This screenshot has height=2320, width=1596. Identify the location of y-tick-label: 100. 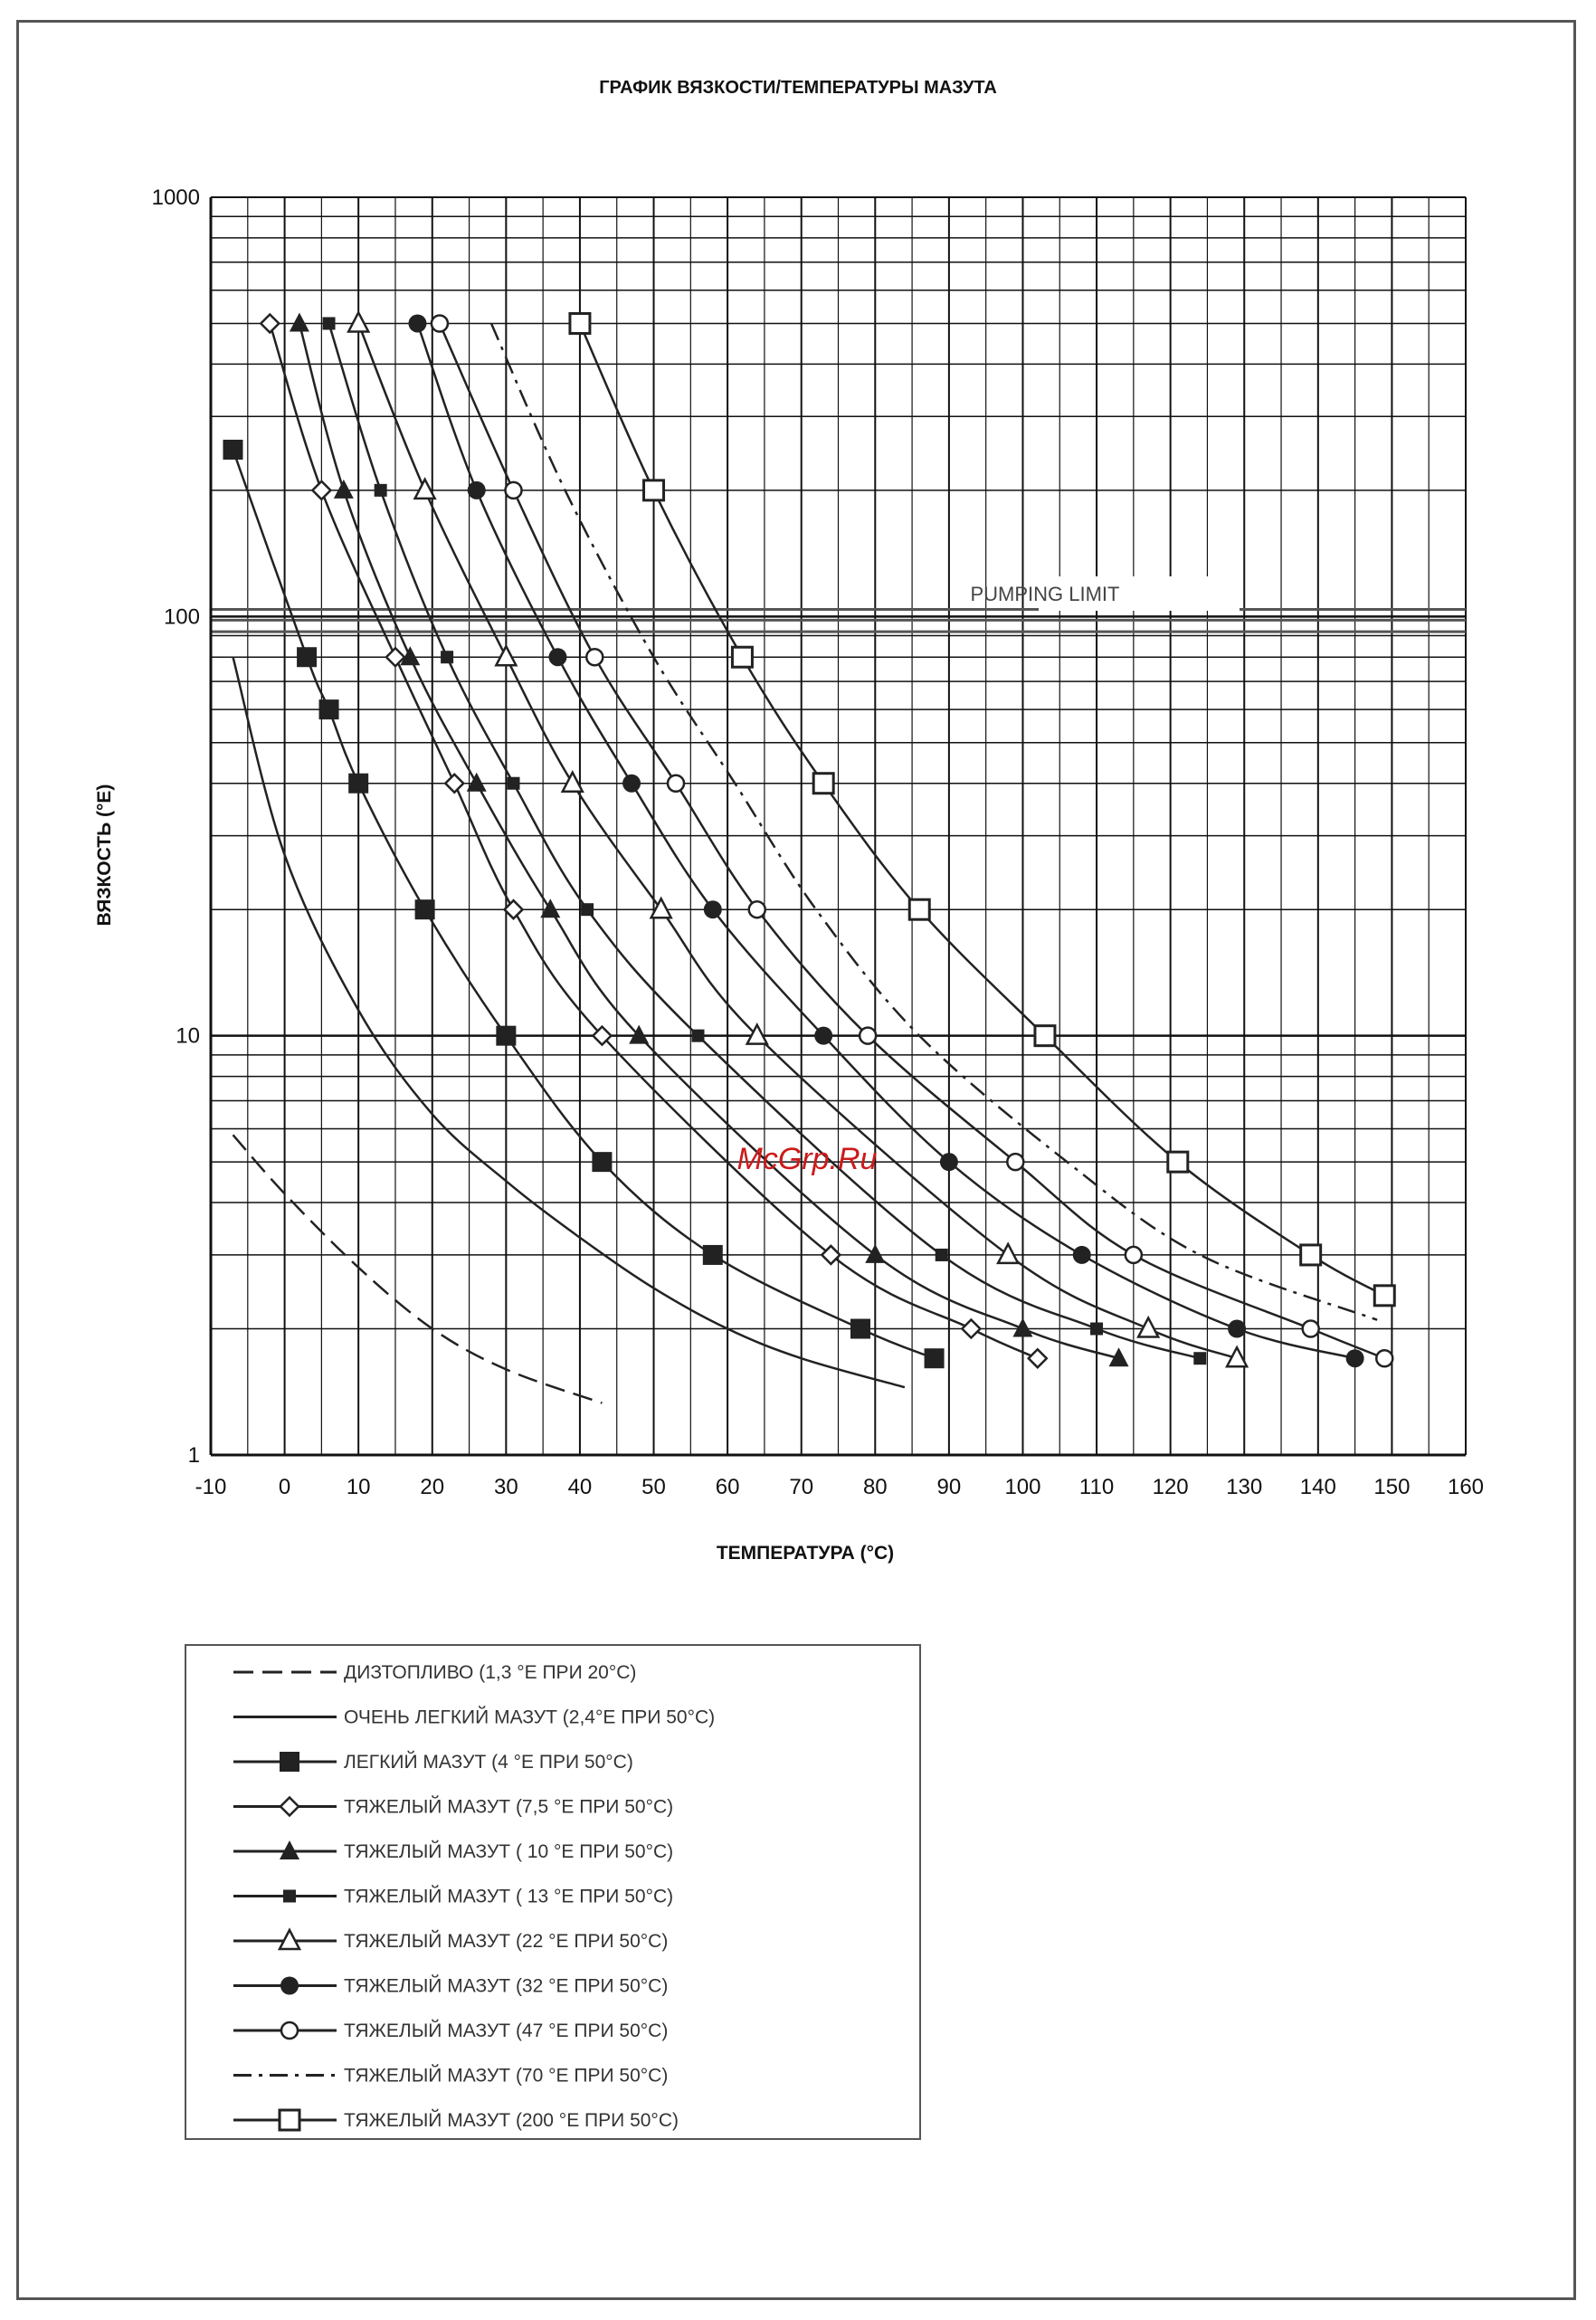
(182, 616).